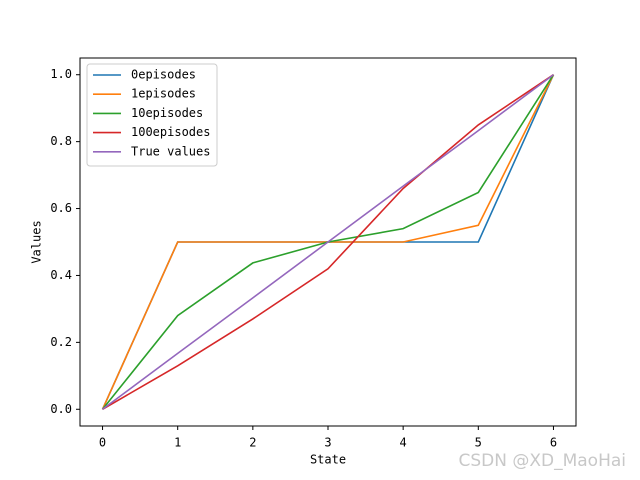 The width and height of the screenshot is (640, 480). Describe the element at coordinates (553, 443) in the screenshot. I see `x-tick-label: 6` at that location.